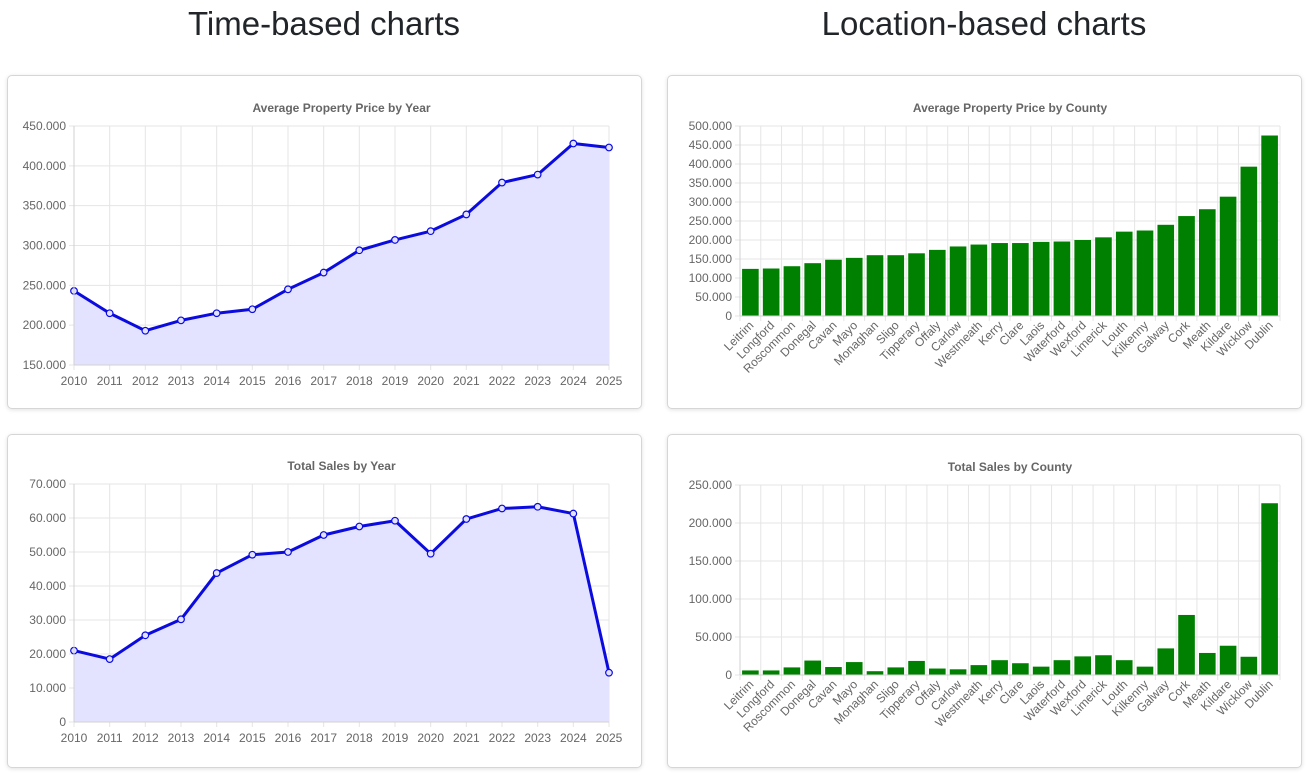 The width and height of the screenshot is (1309, 775). What do you see at coordinates (45, 126) in the screenshot?
I see `y-tick-label: 450.000` at bounding box center [45, 126].